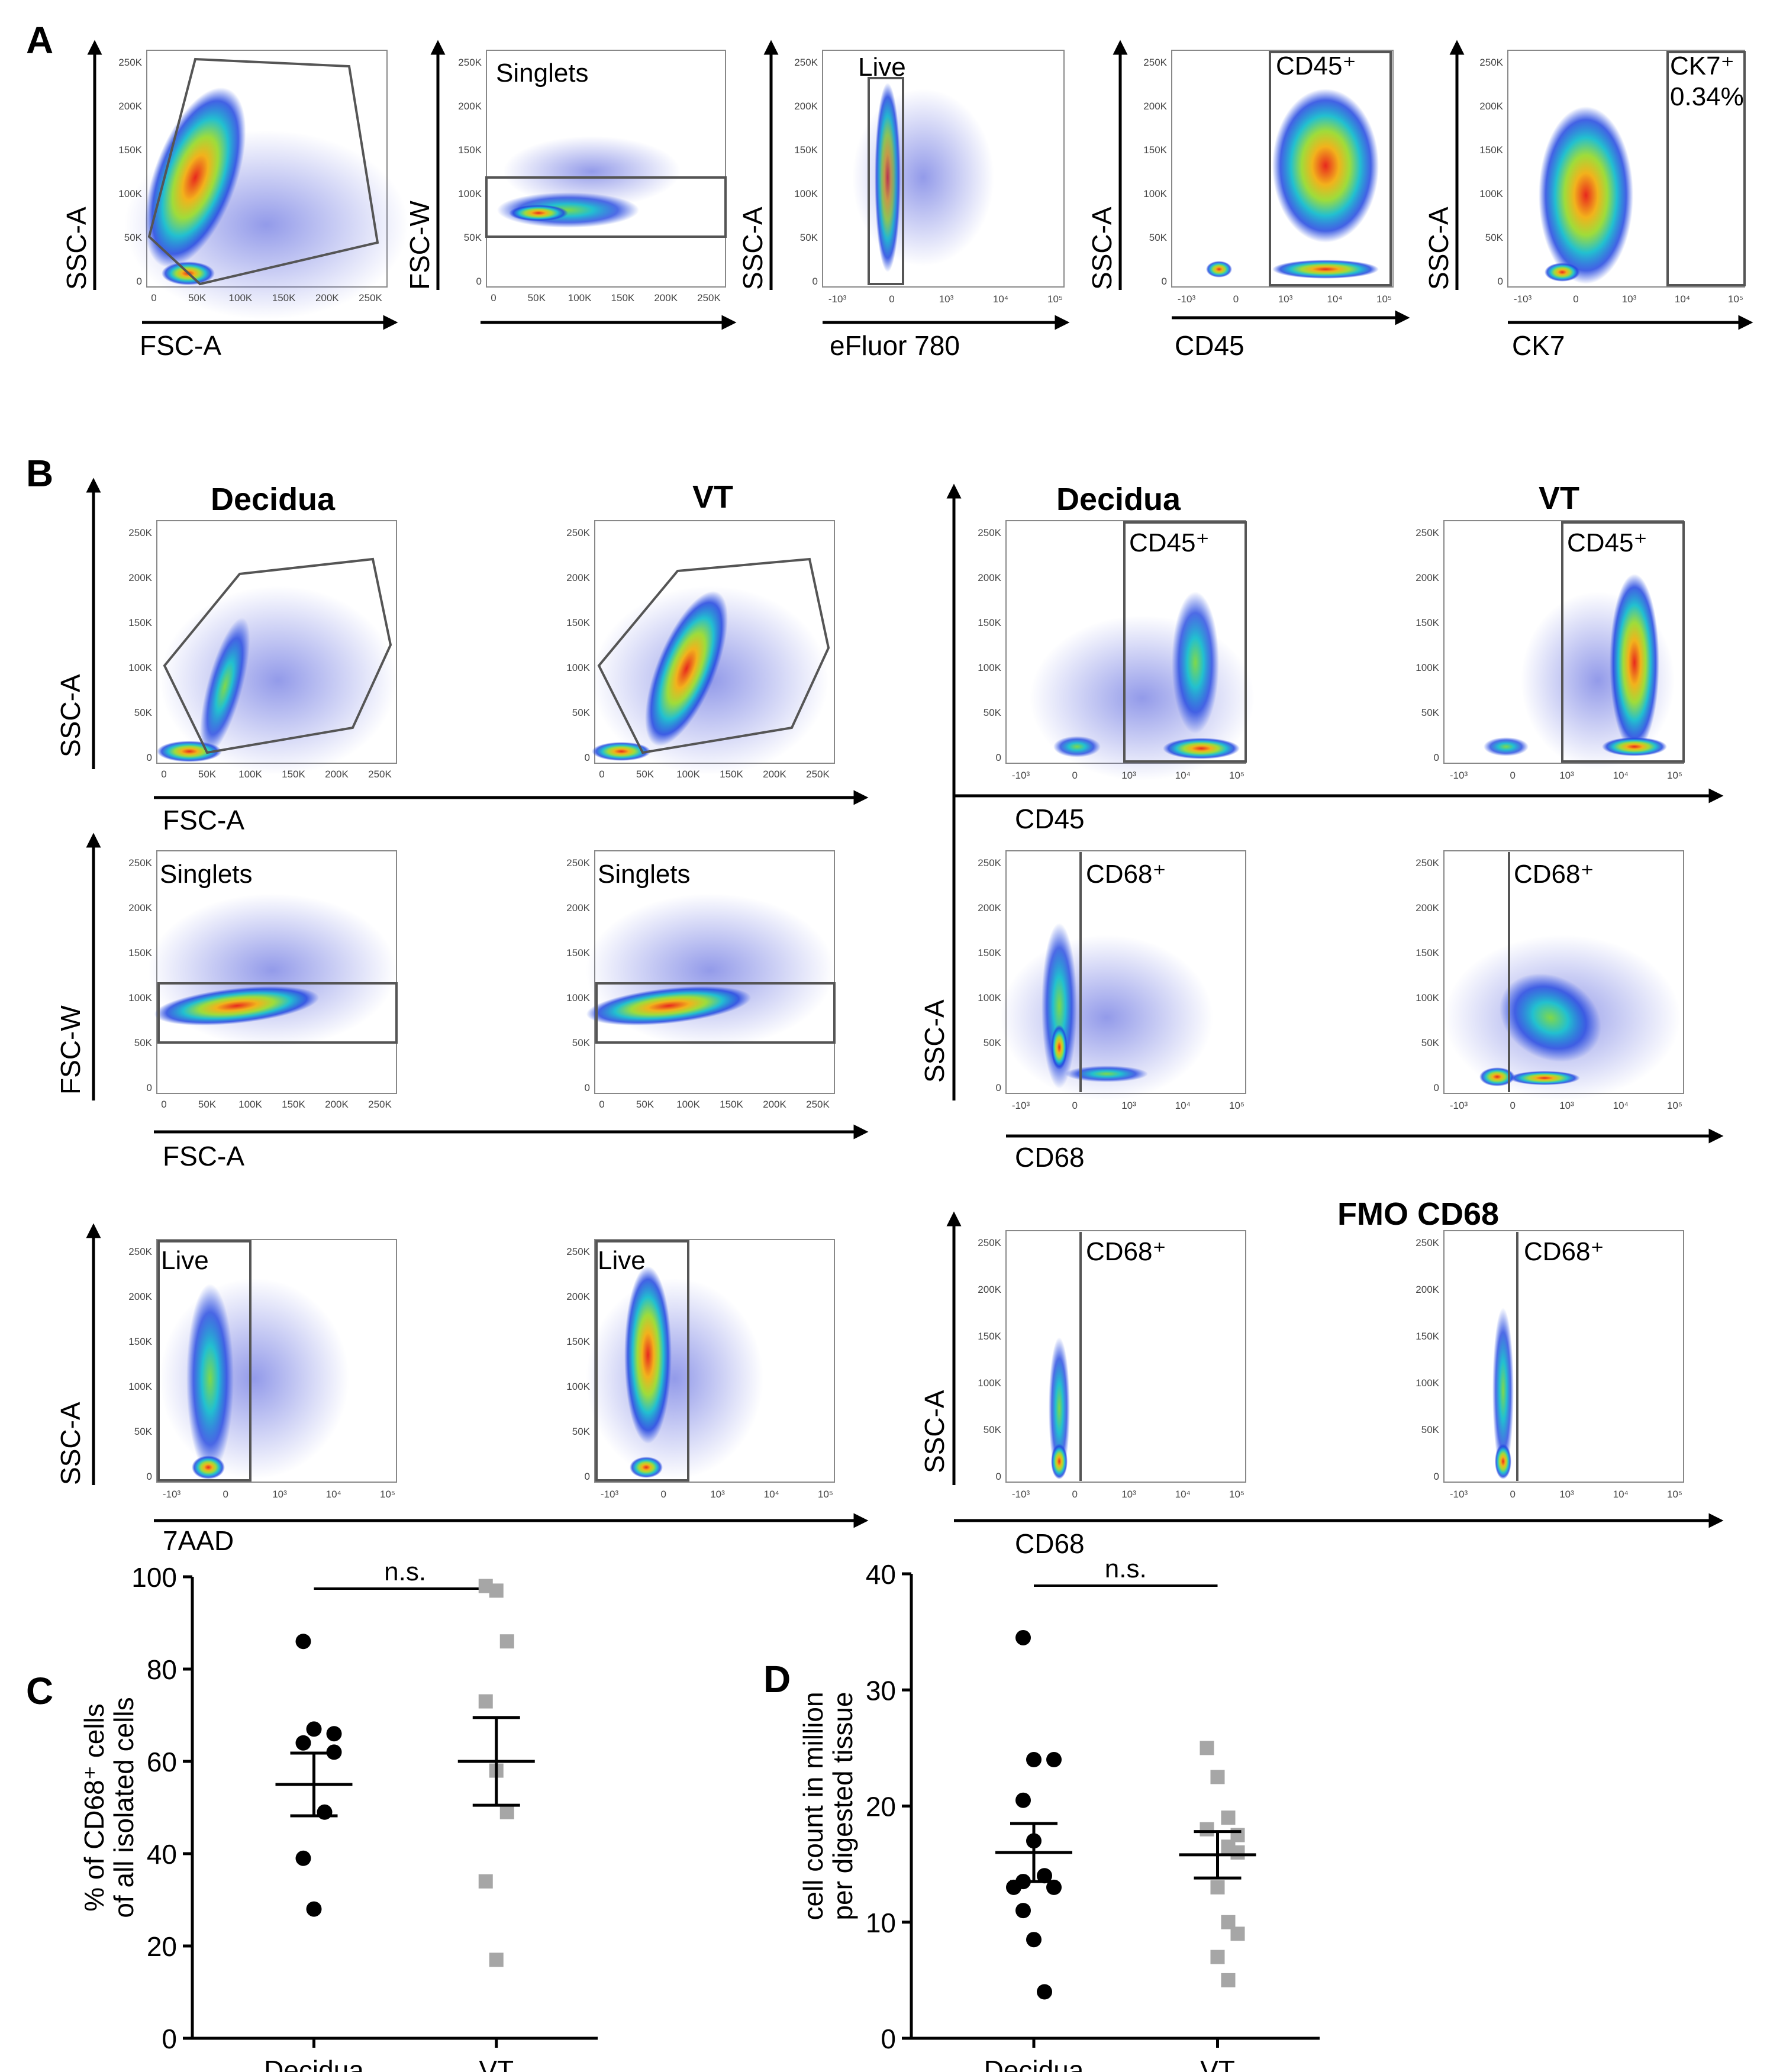  Describe the element at coordinates (204, 1361) in the screenshot. I see `live-gate` at that location.